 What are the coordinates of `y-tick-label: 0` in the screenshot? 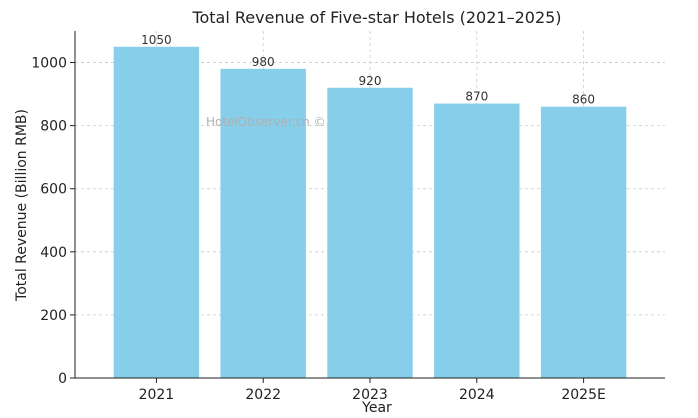 It's located at (62, 379).